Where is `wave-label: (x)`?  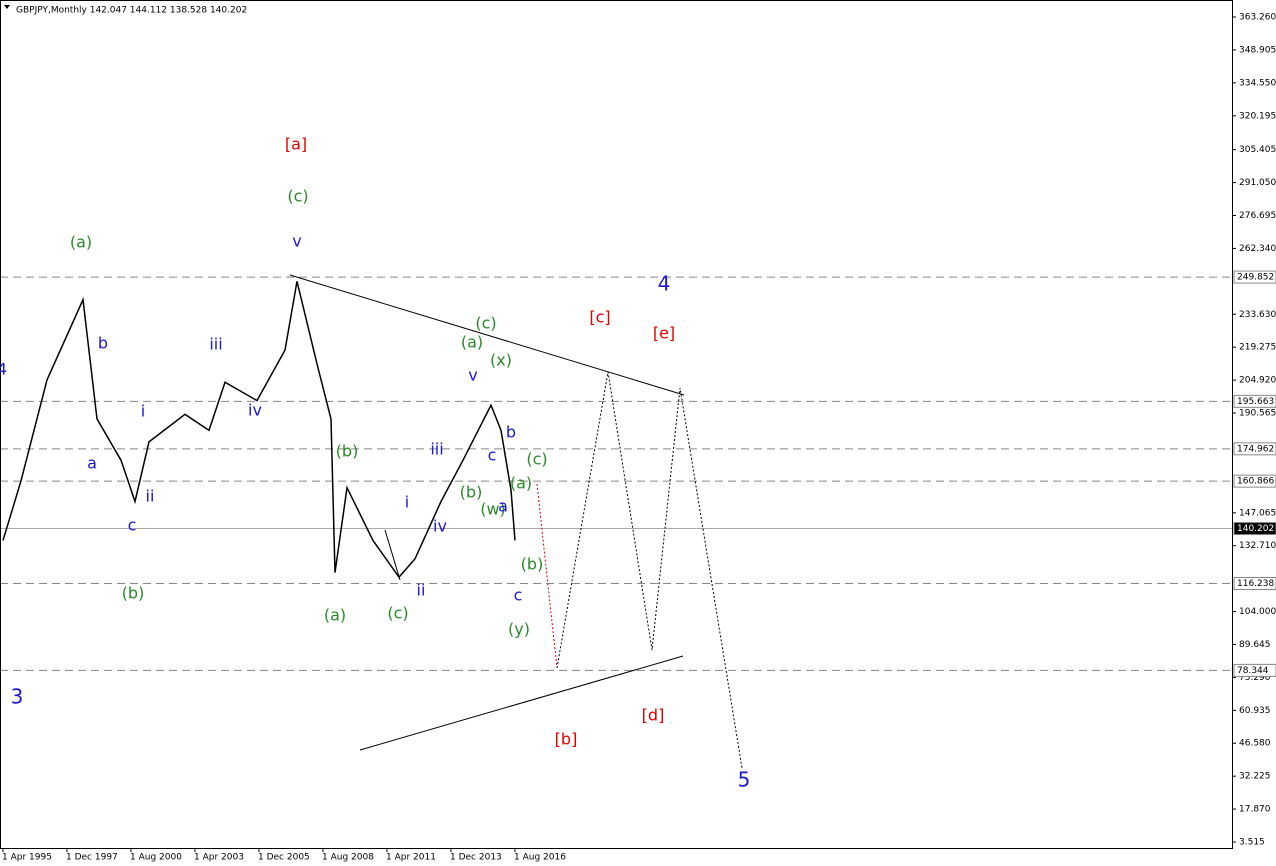
wave-label: (x) is located at coordinates (501, 360).